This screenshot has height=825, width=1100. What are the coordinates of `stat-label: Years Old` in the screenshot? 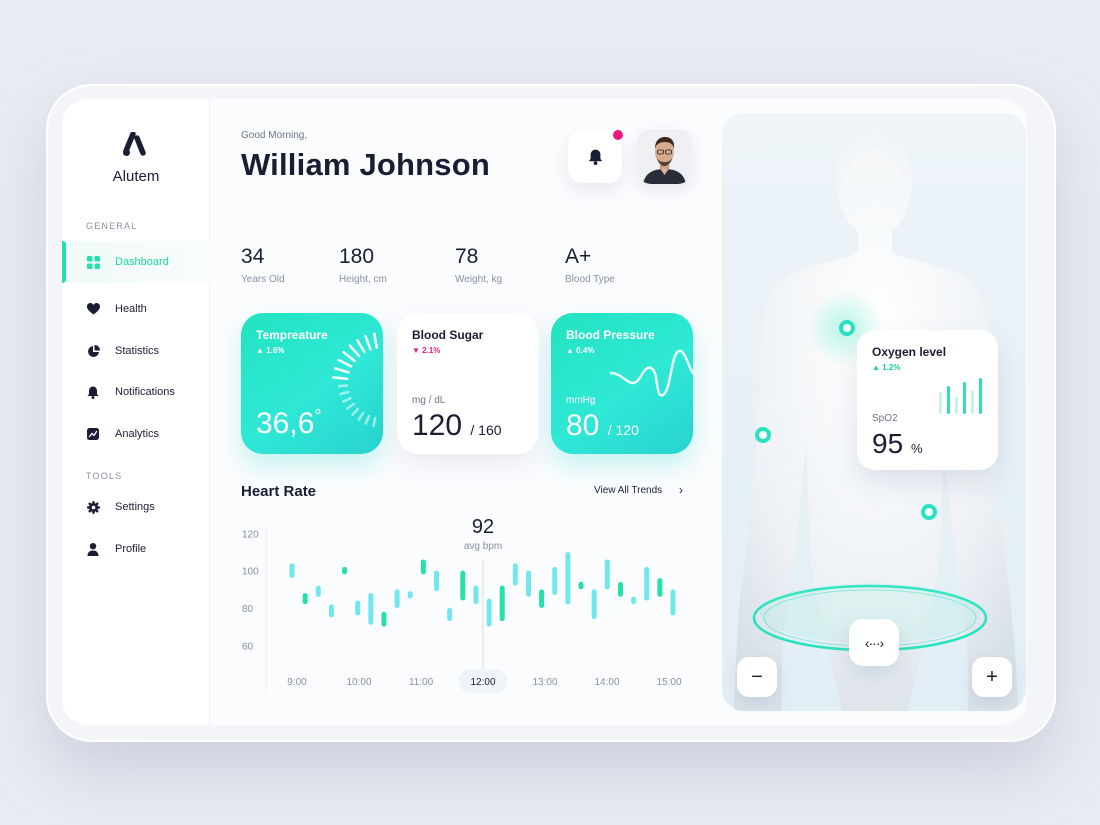 It's located at (263, 279).